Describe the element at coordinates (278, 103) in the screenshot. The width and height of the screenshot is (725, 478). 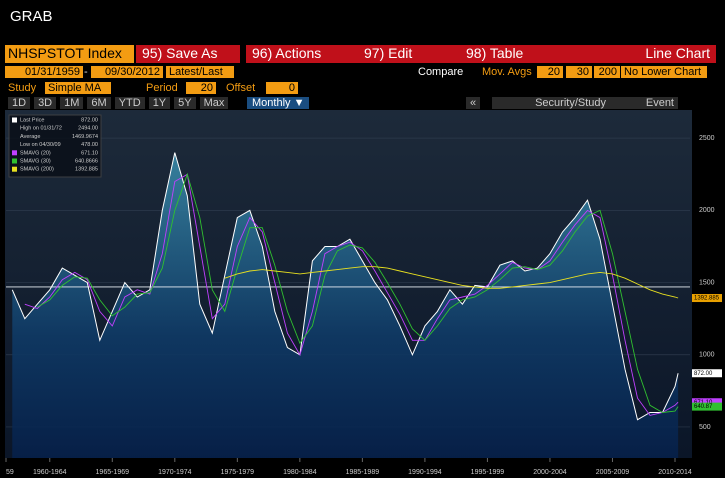
I see `frequency-select: Monthly ▼` at that location.